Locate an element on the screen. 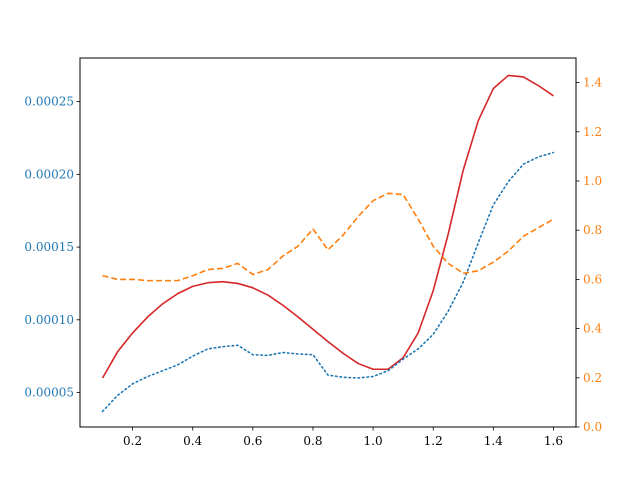 This screenshot has height=480, width=640. right-y-tick-label: 1.0 is located at coordinates (592, 181).